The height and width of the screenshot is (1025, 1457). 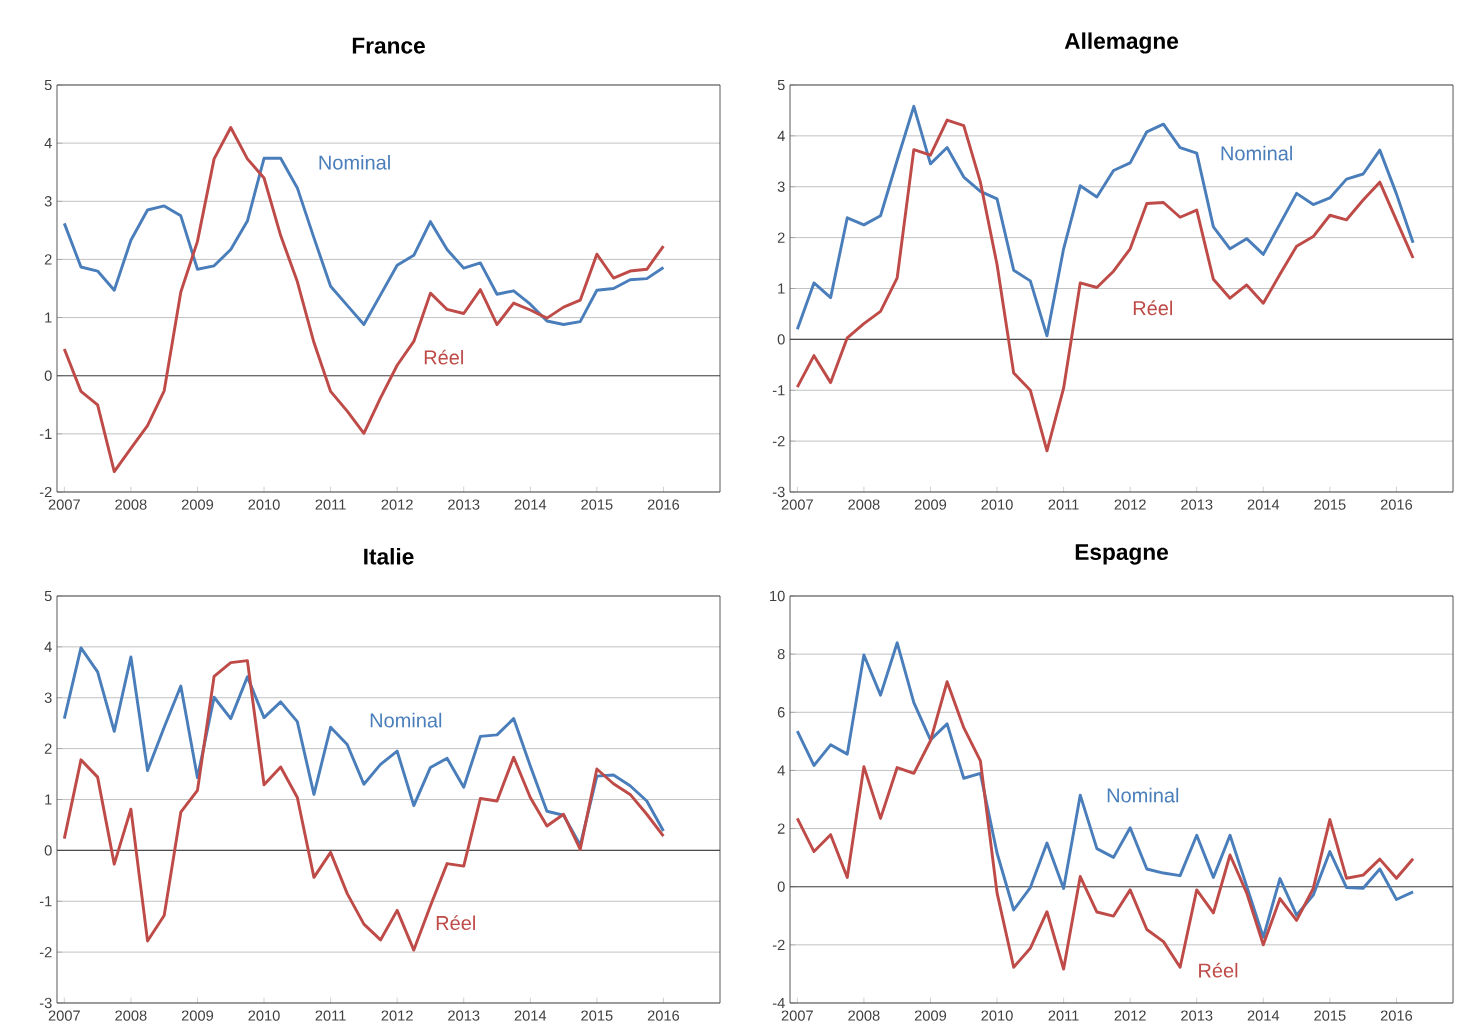 I want to click on y-tick-label: 10, so click(x=777, y=596).